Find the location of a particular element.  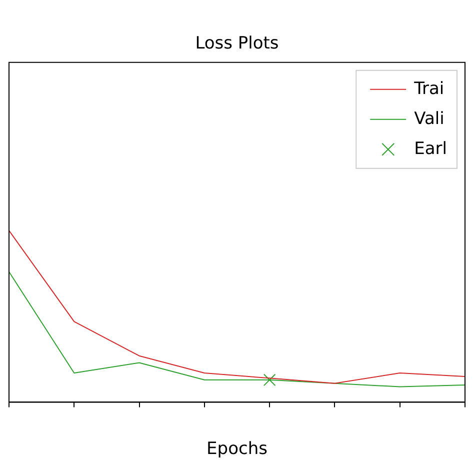

chart-title: Loss Plots is located at coordinates (237, 44).